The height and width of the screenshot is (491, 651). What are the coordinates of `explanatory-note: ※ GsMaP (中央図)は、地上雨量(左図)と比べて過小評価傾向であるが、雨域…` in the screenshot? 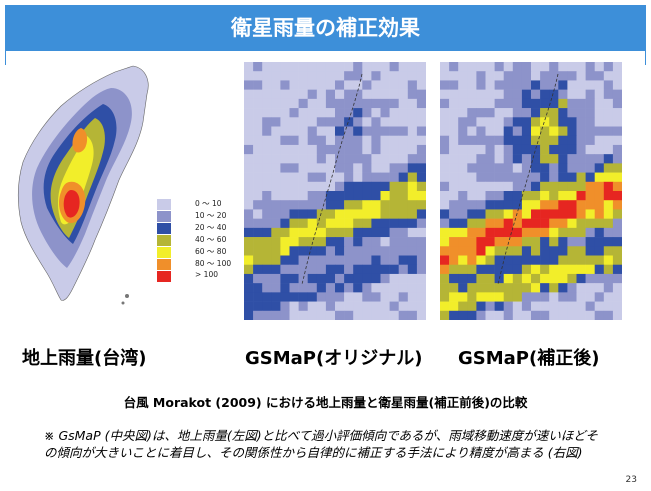 It's located at (321, 444).